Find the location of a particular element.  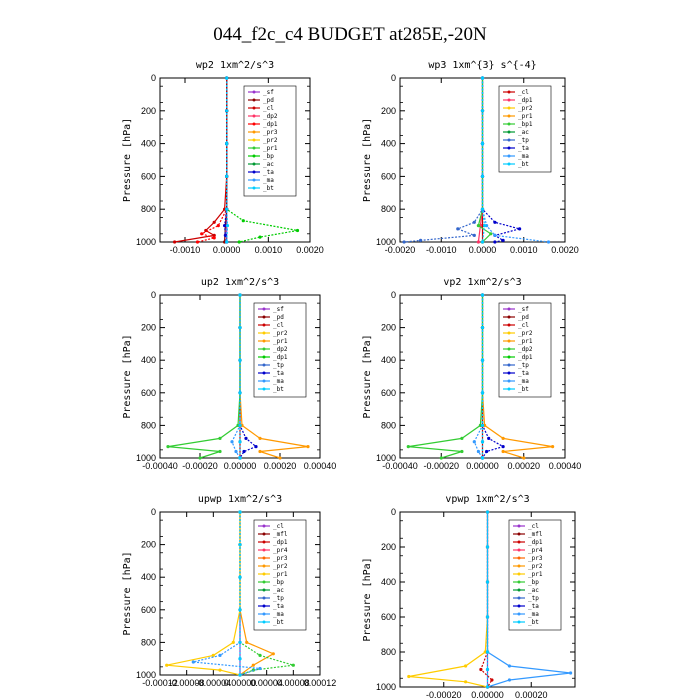

series-point-cl is located at coordinates (175, 242).